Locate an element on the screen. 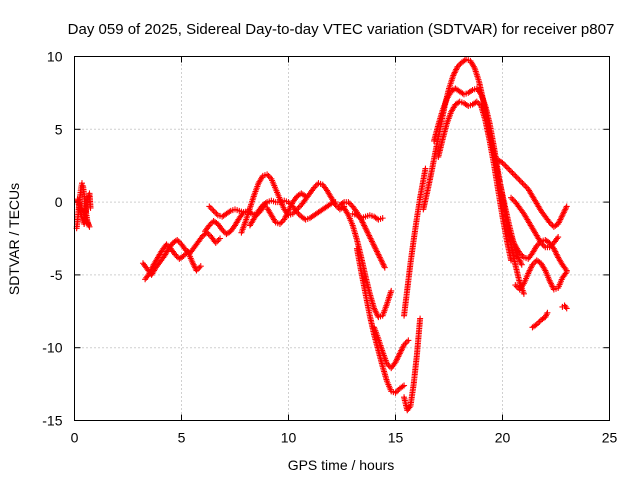 This screenshot has width=640, height=480. x-tick-label: 0 is located at coordinates (75, 438).